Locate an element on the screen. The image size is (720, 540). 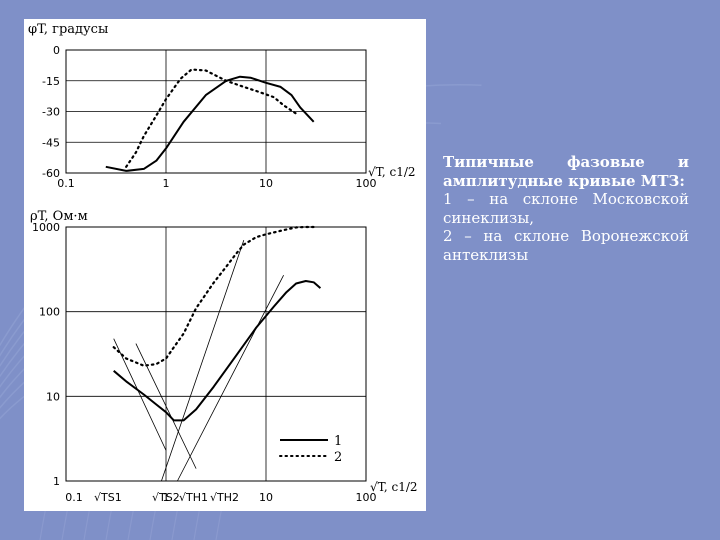
period-marker-label: √TS2 is located at coordinates (166, 497).